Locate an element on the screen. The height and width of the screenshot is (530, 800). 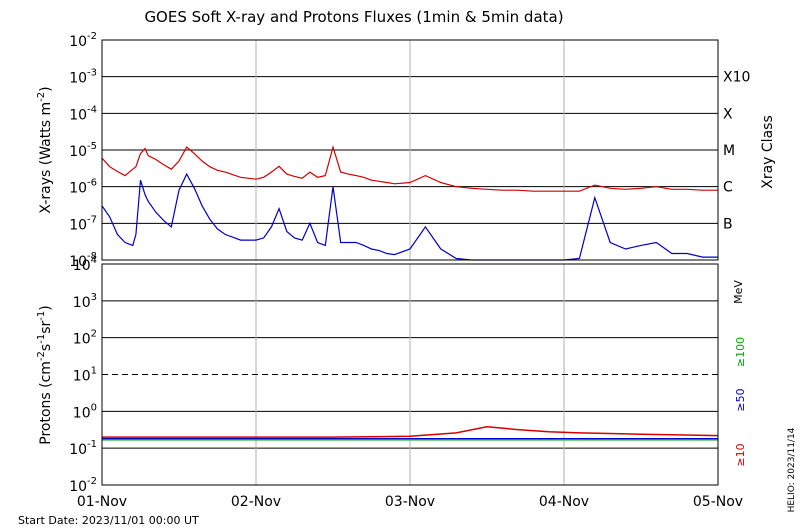
xray-class-label: M is located at coordinates (729, 151).